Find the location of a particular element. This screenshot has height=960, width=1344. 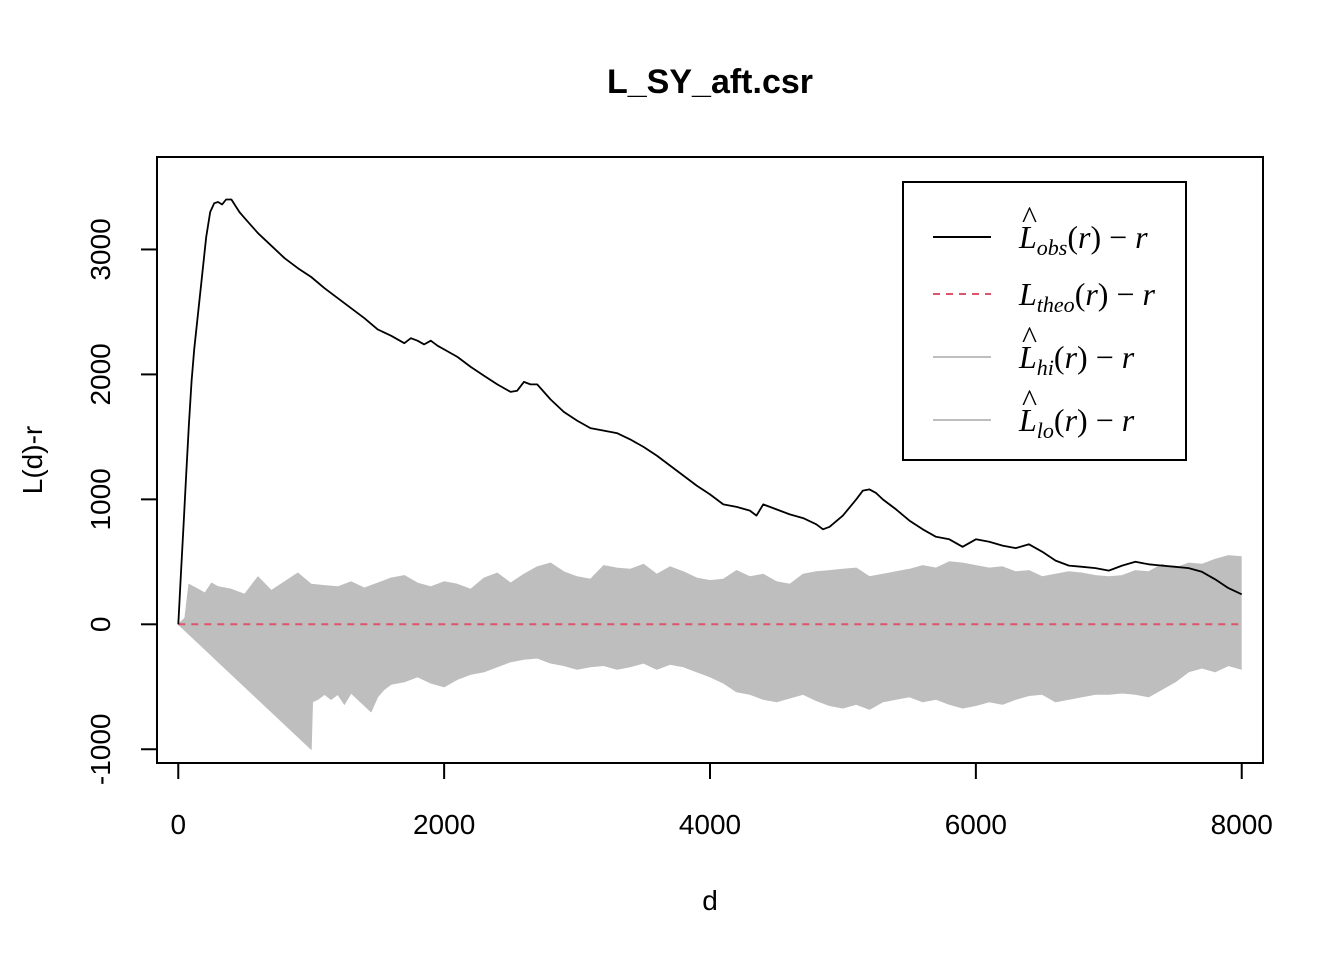

legend-box is located at coordinates (1044, 321).